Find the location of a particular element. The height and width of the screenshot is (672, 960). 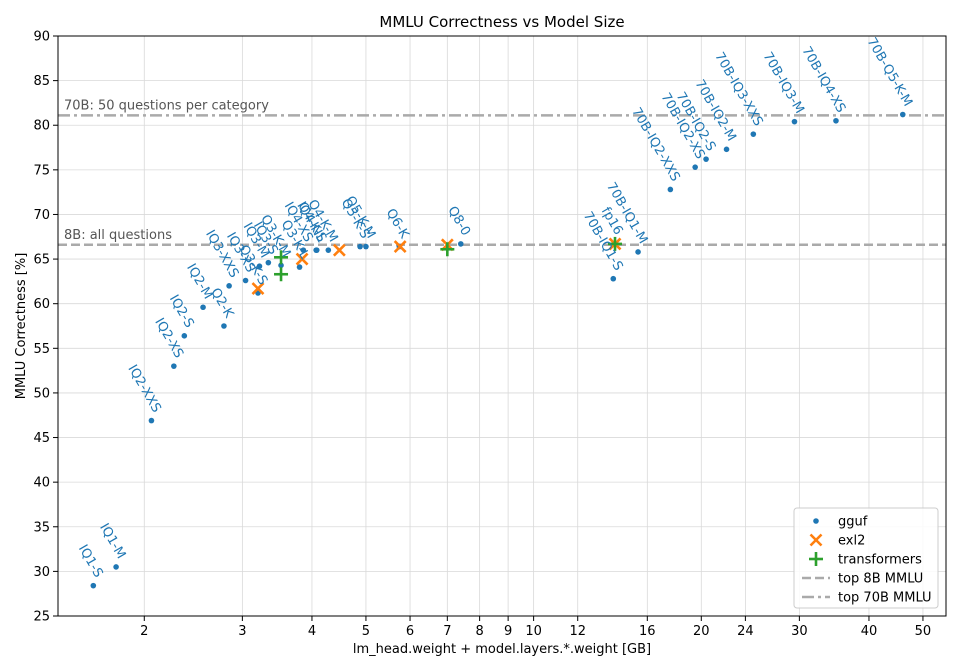

legend-box is located at coordinates (866, 558).